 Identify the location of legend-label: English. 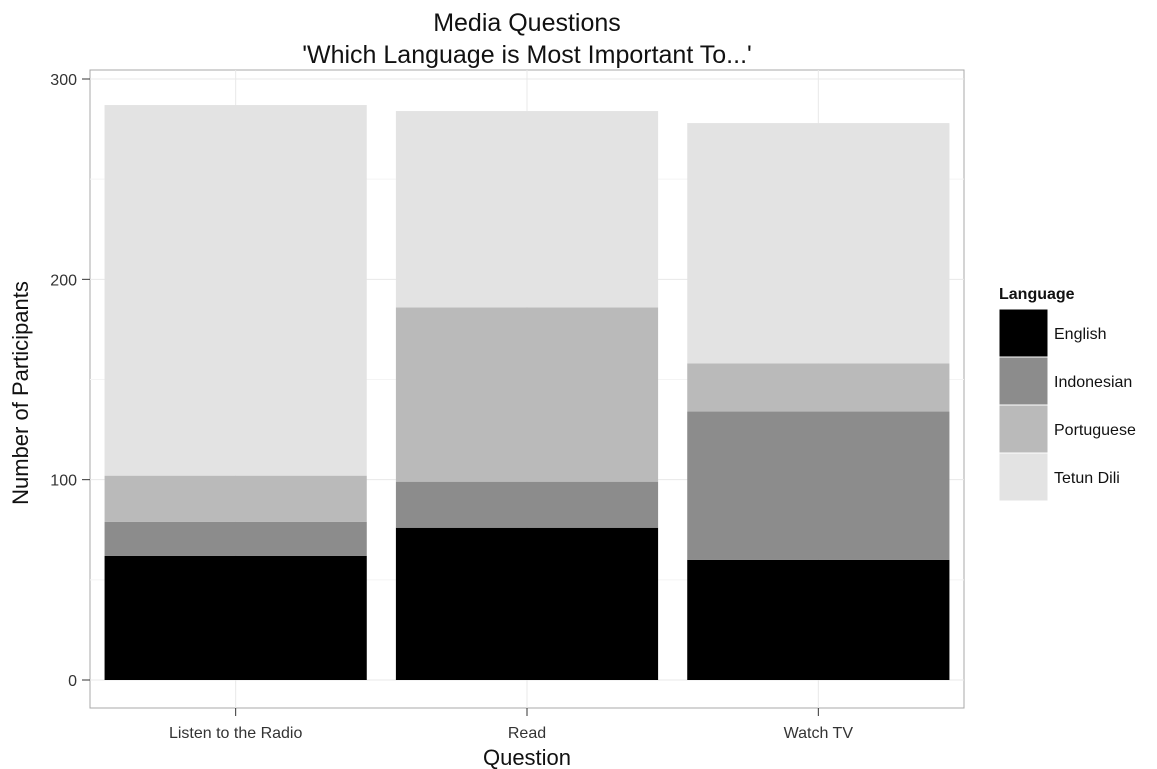
(1080, 334).